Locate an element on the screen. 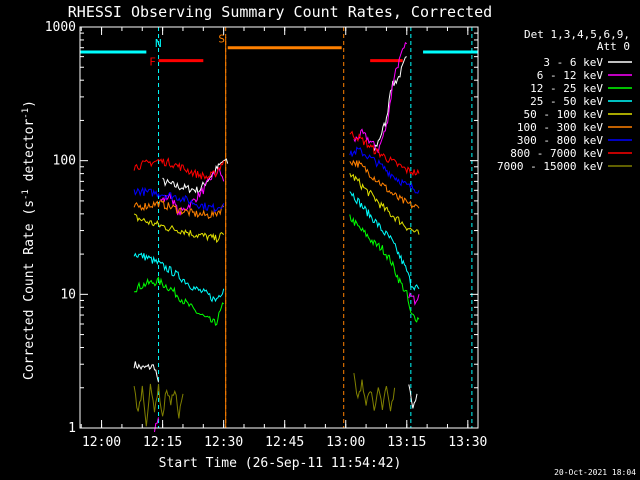 This screenshot has height=480, width=640. x-axis-label: Start Time (26-Sep-11 11:54:42) is located at coordinates (280, 463).